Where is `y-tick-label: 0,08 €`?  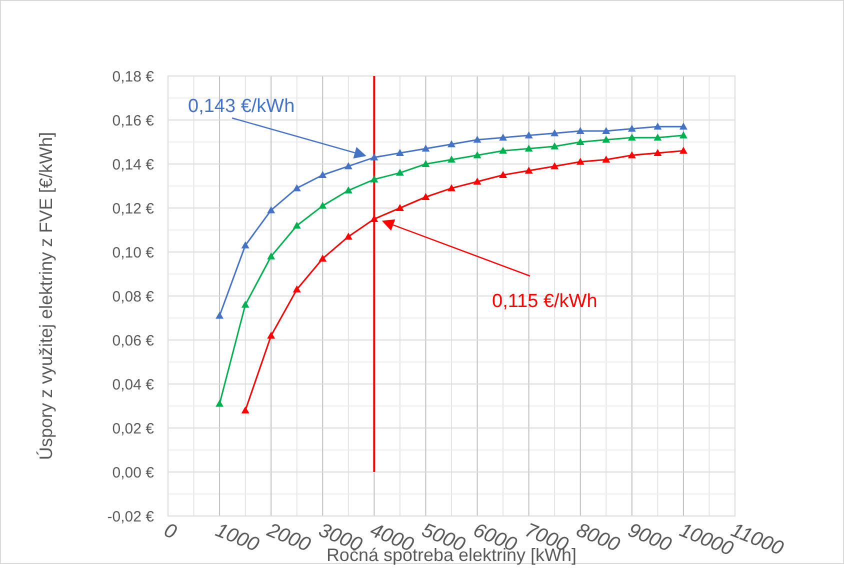
y-tick-label: 0,08 € is located at coordinates (133, 297).